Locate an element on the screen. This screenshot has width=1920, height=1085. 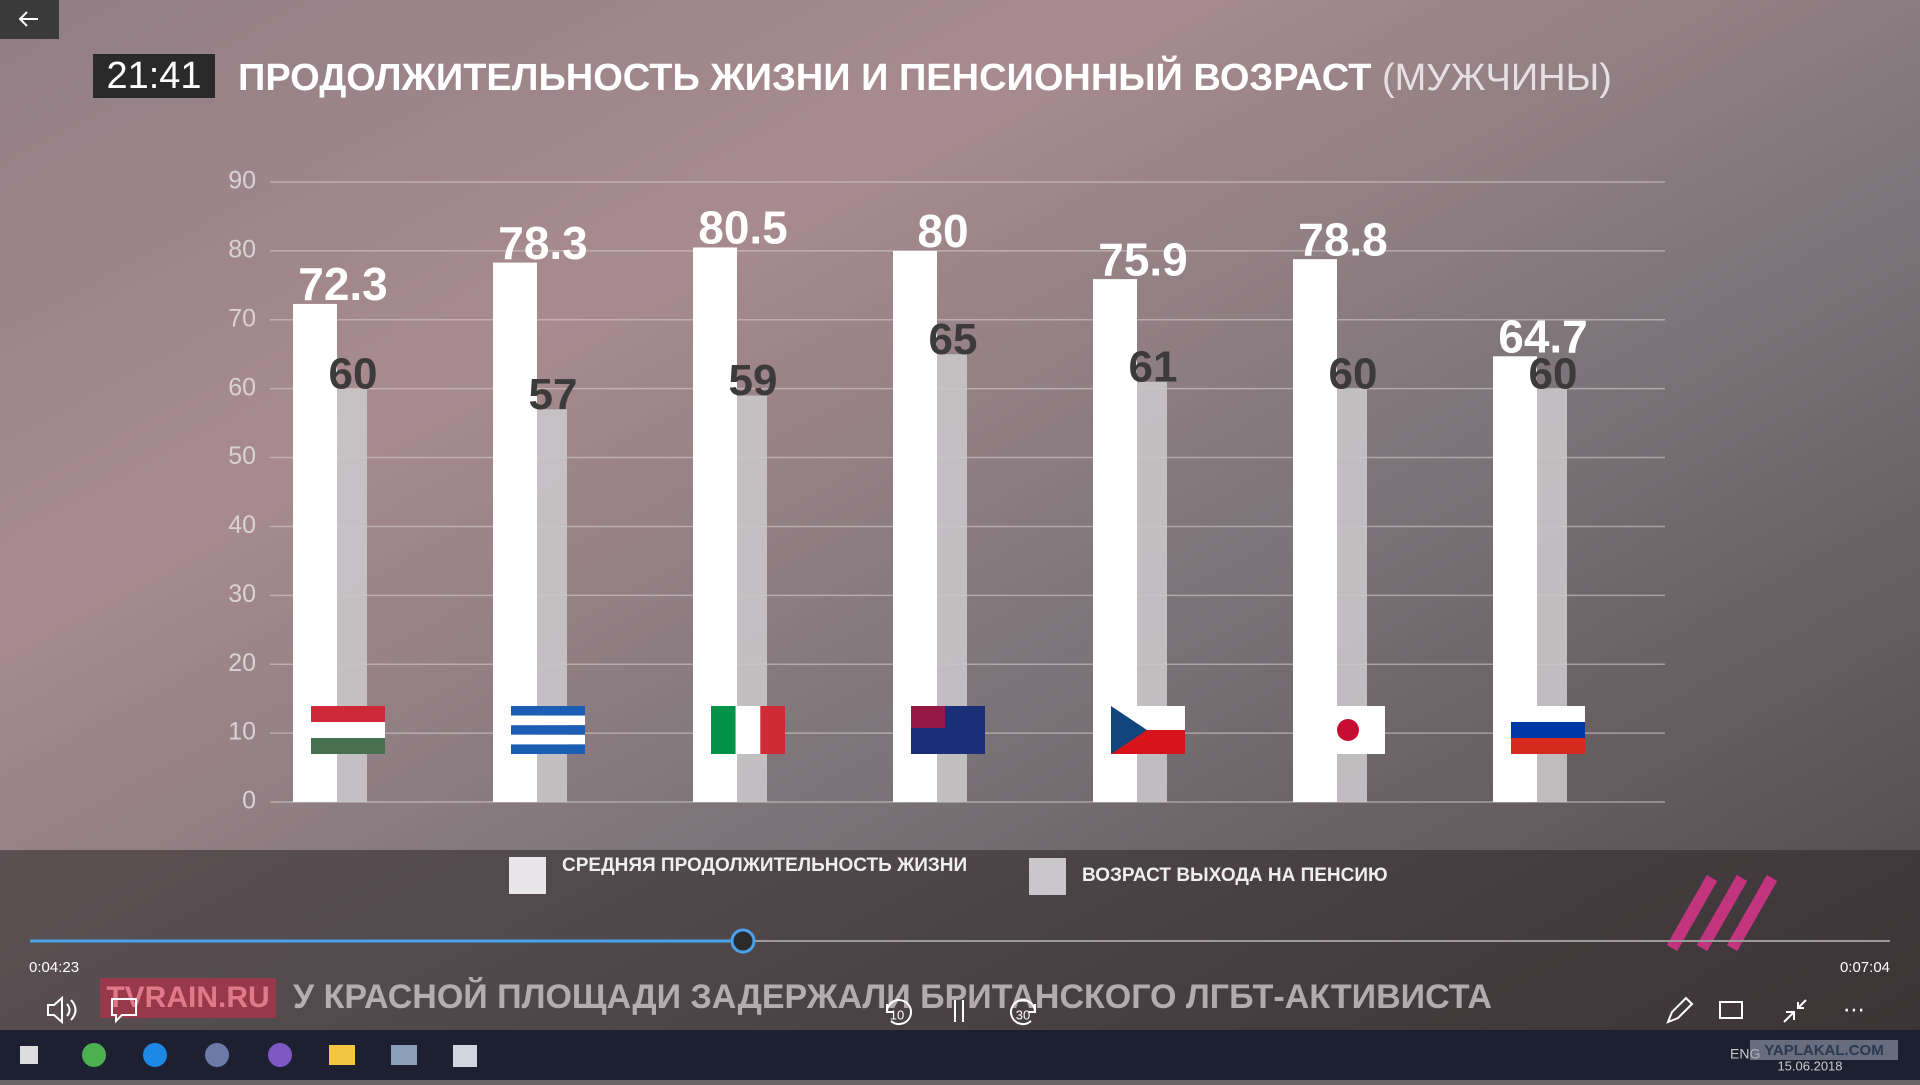
value-label: 57 is located at coordinates (553, 394).